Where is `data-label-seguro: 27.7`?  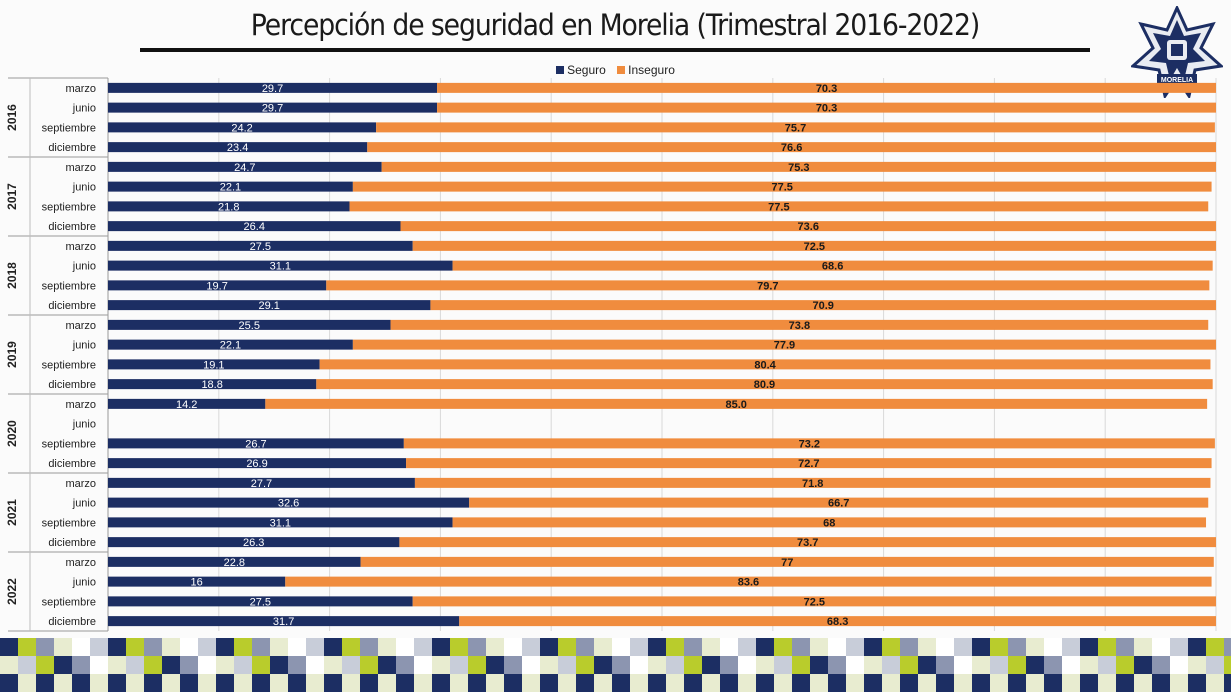
data-label-seguro: 27.7 is located at coordinates (261, 484).